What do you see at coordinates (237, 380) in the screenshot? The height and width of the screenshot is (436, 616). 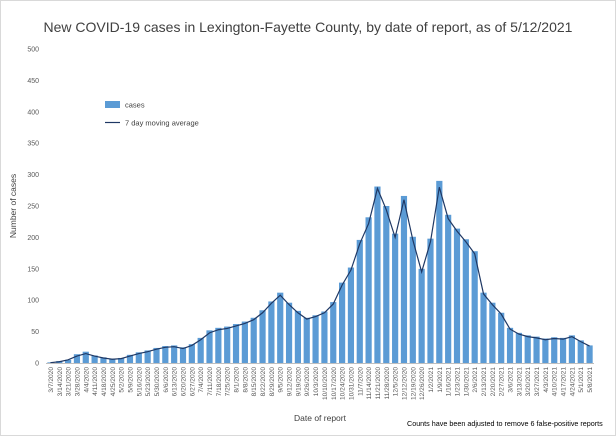 I see `x-tick-label: 8/1/2020` at bounding box center [237, 380].